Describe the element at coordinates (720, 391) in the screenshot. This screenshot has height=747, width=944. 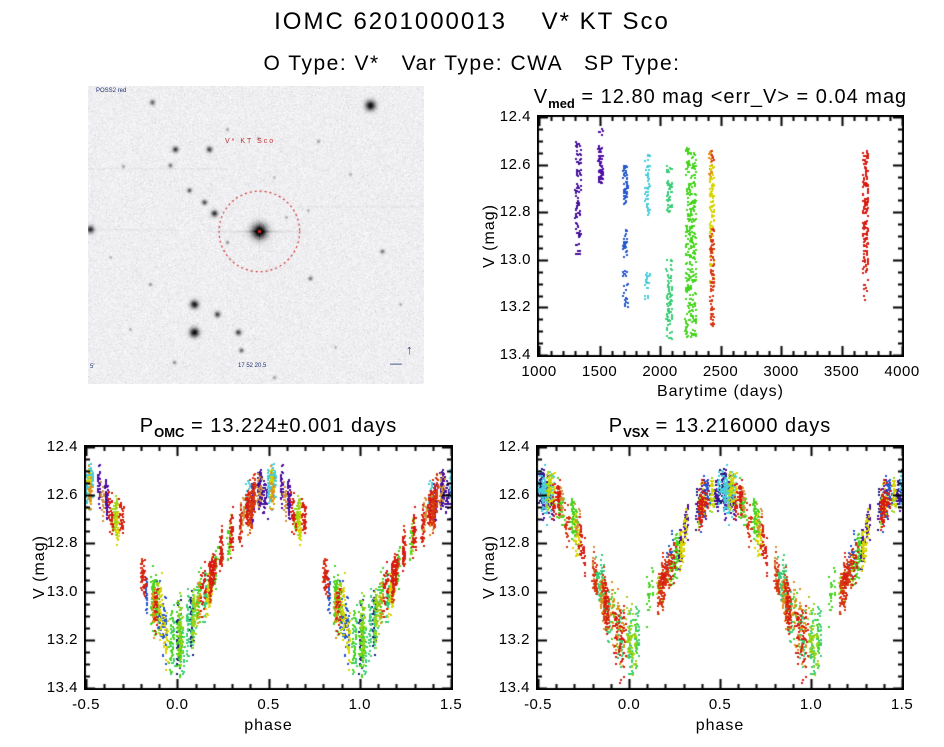
I see `x-axis-label: Barytime (days)` at that location.